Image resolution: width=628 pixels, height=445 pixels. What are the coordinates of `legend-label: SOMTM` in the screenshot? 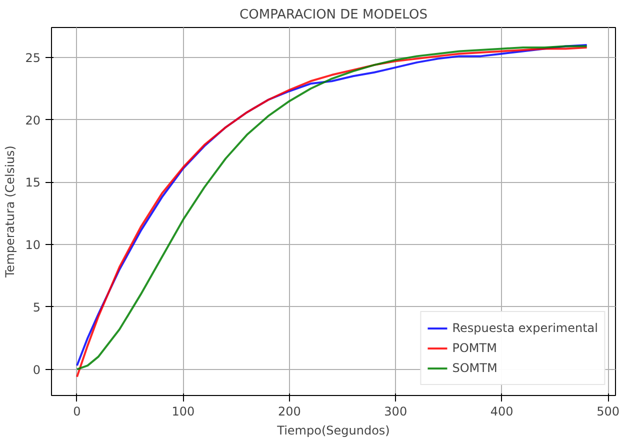 It's located at (475, 368).